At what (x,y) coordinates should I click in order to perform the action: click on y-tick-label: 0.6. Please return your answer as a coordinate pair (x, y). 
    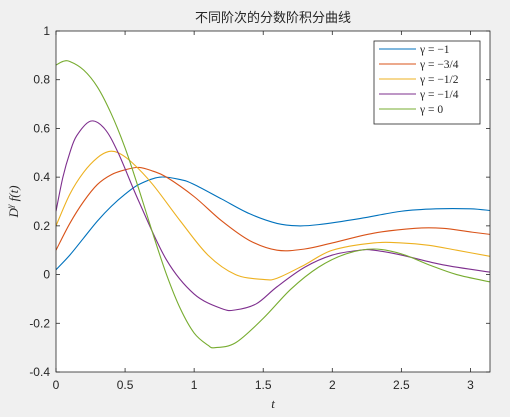
    Looking at the image, I should click on (41, 128).